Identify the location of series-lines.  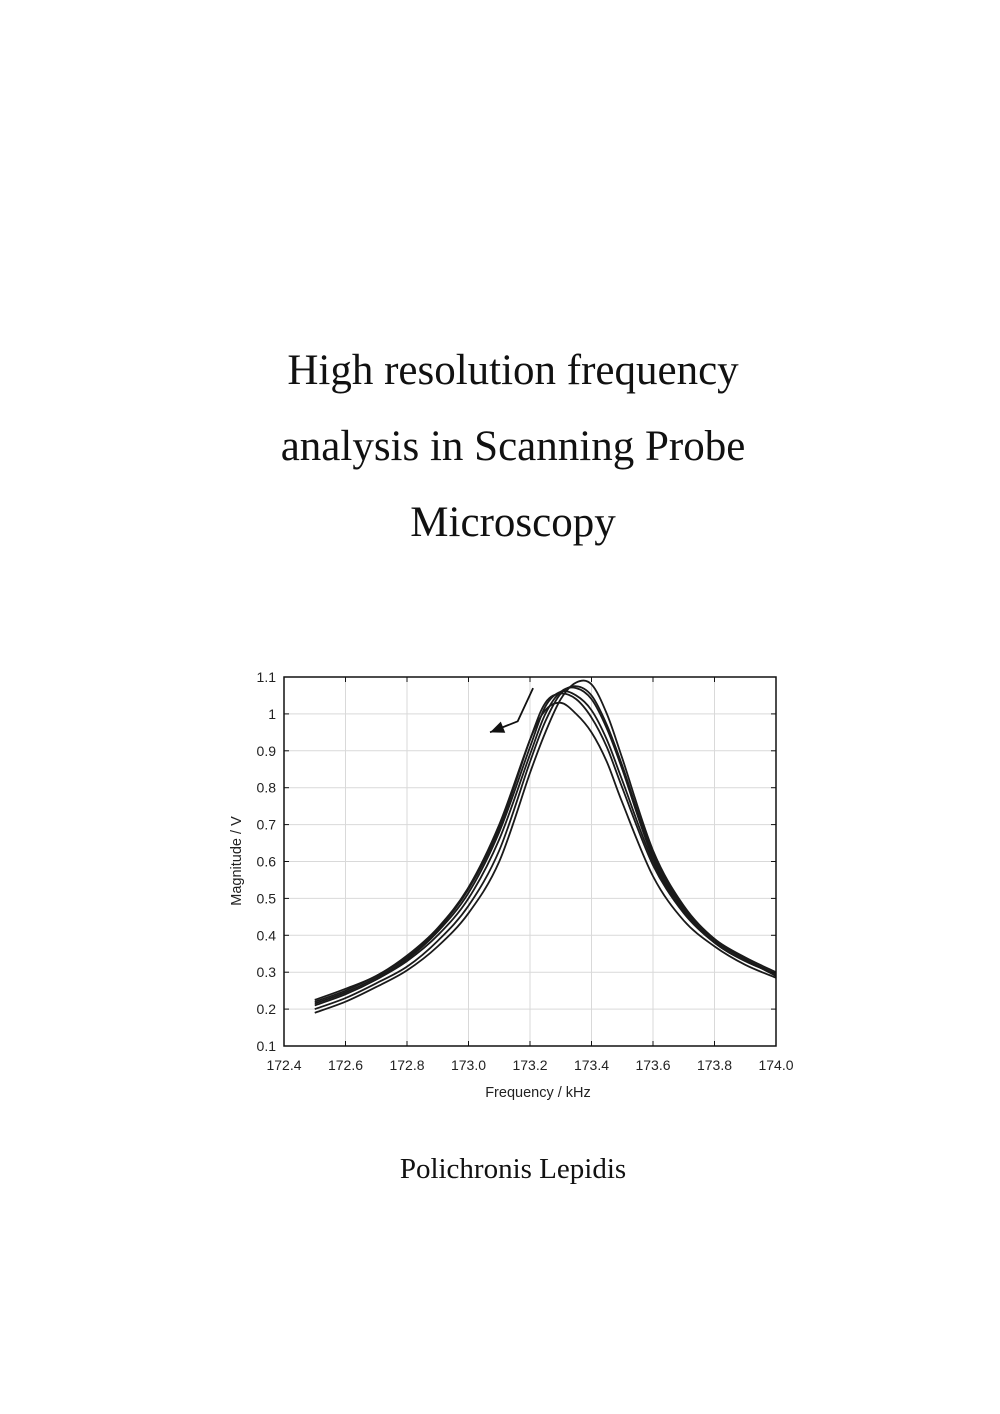
(545, 846).